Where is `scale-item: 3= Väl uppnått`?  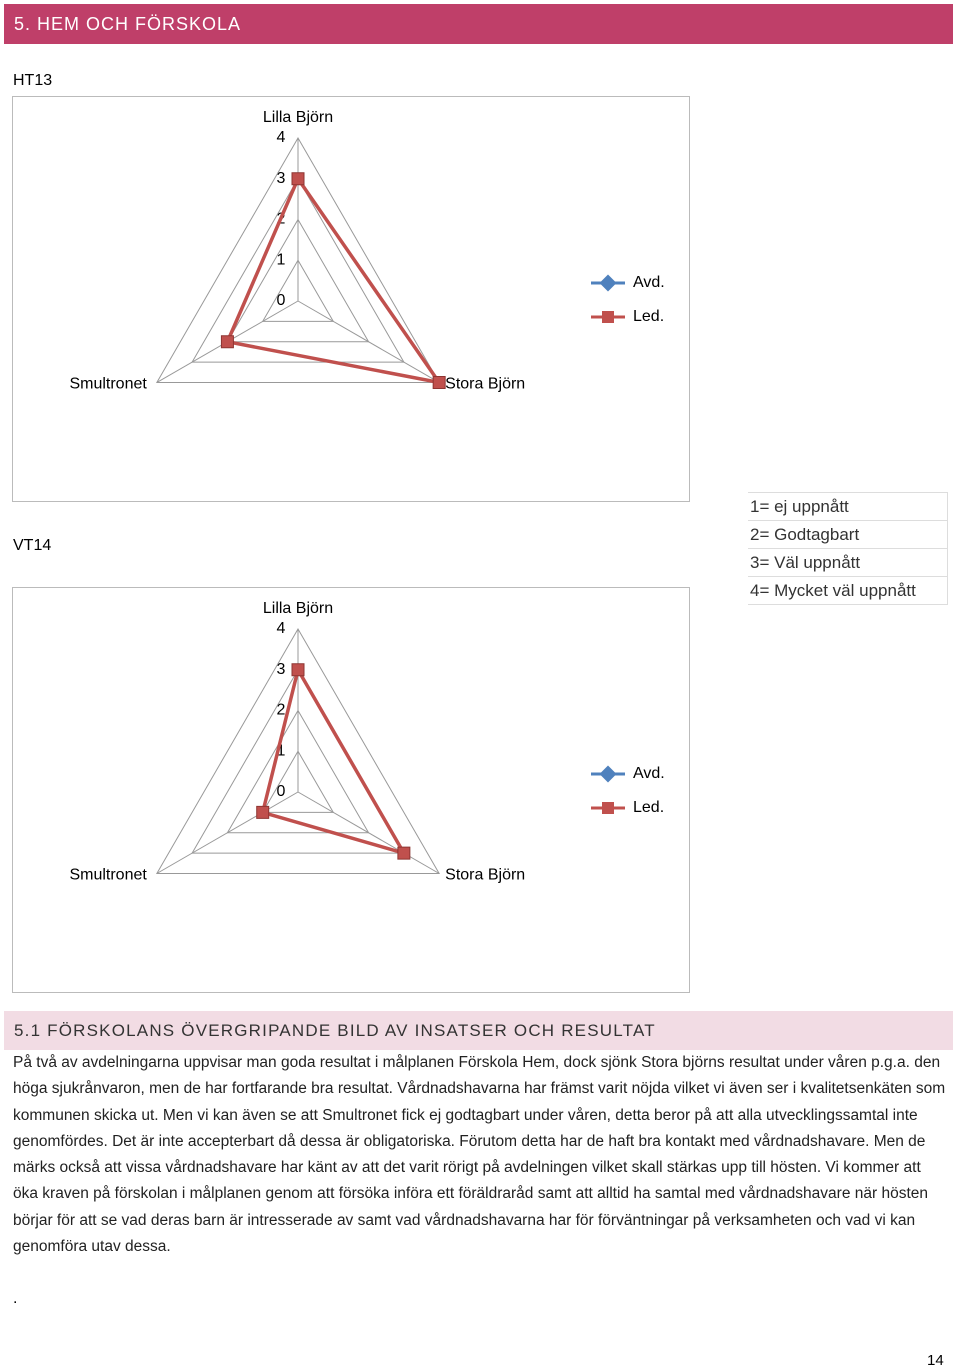
scale-item: 3= Väl uppnått is located at coordinates (848, 563).